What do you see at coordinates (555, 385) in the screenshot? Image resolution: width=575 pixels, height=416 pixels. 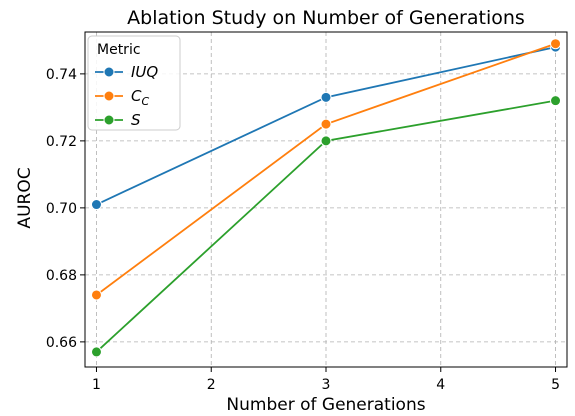 I see `x-tick-label: 5` at bounding box center [555, 385].